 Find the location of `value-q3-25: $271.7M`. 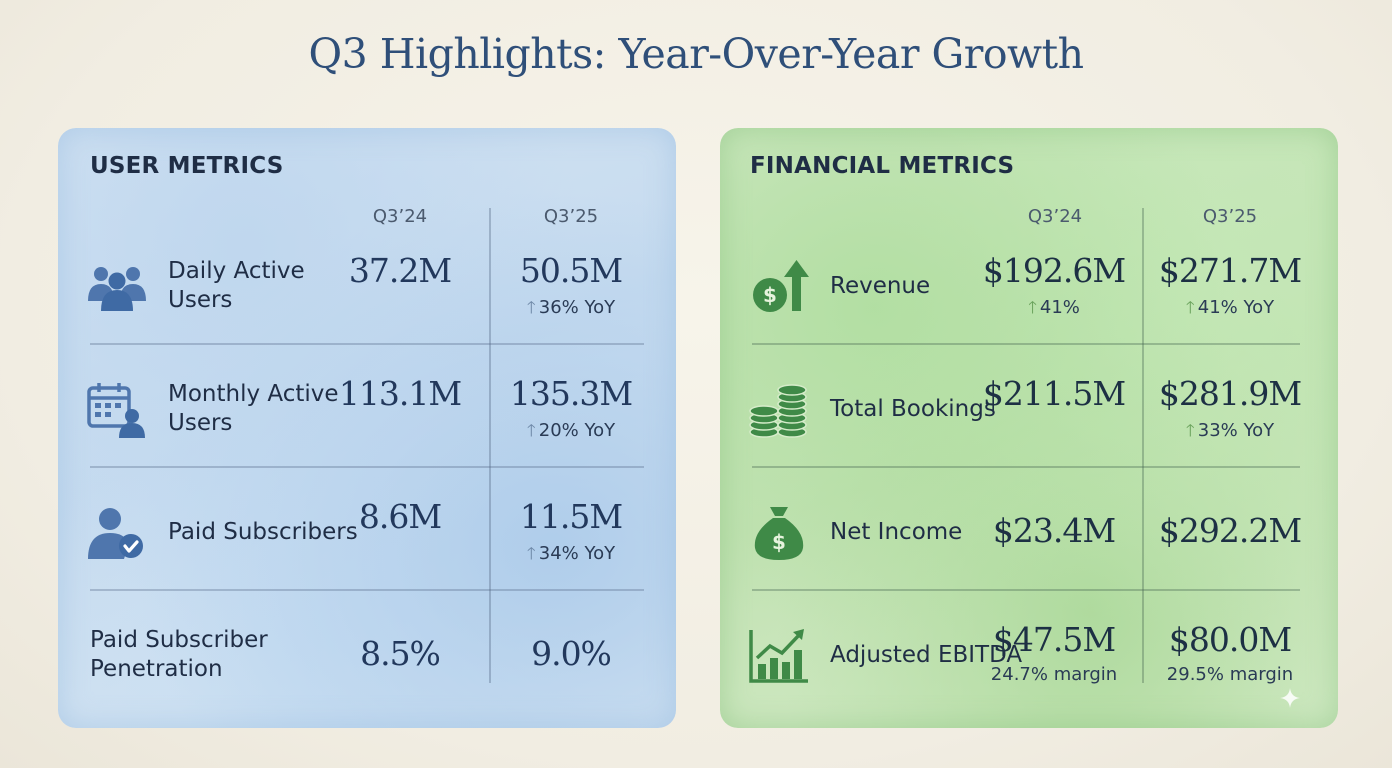

value-q3-25: $271.7M is located at coordinates (1230, 270).